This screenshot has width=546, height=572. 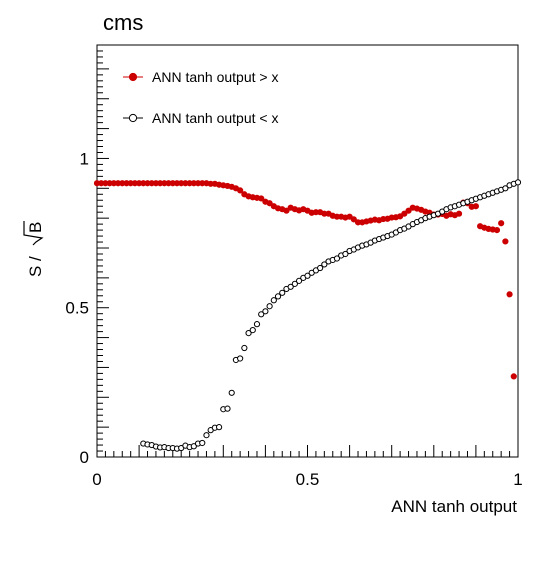 I want to click on legend: ANN tanh output > x ANN tanh output < x, so click(x=200, y=97).